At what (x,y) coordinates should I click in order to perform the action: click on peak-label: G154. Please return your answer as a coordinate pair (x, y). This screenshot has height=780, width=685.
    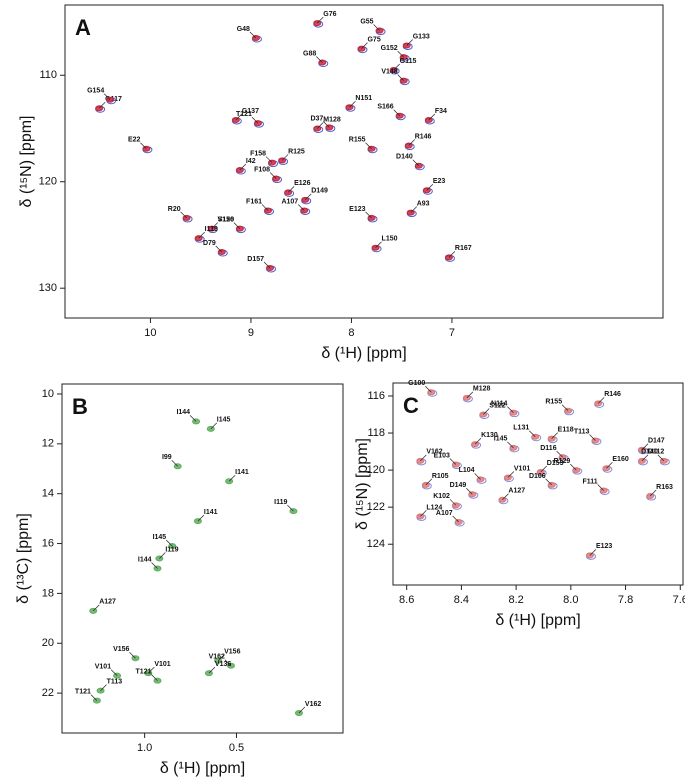
    Looking at the image, I should click on (95, 91).